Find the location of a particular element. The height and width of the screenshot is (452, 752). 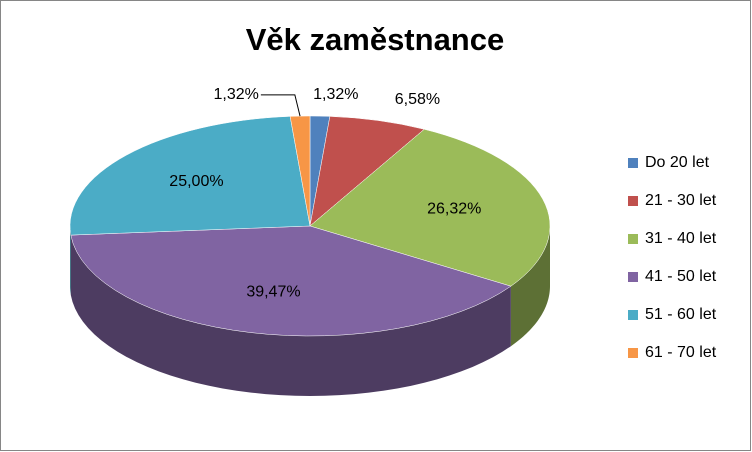

data-label: 26,32% is located at coordinates (454, 208).